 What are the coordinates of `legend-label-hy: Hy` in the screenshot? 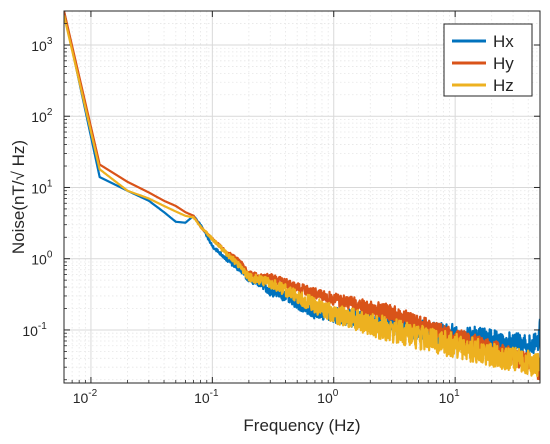 It's located at (503, 63).